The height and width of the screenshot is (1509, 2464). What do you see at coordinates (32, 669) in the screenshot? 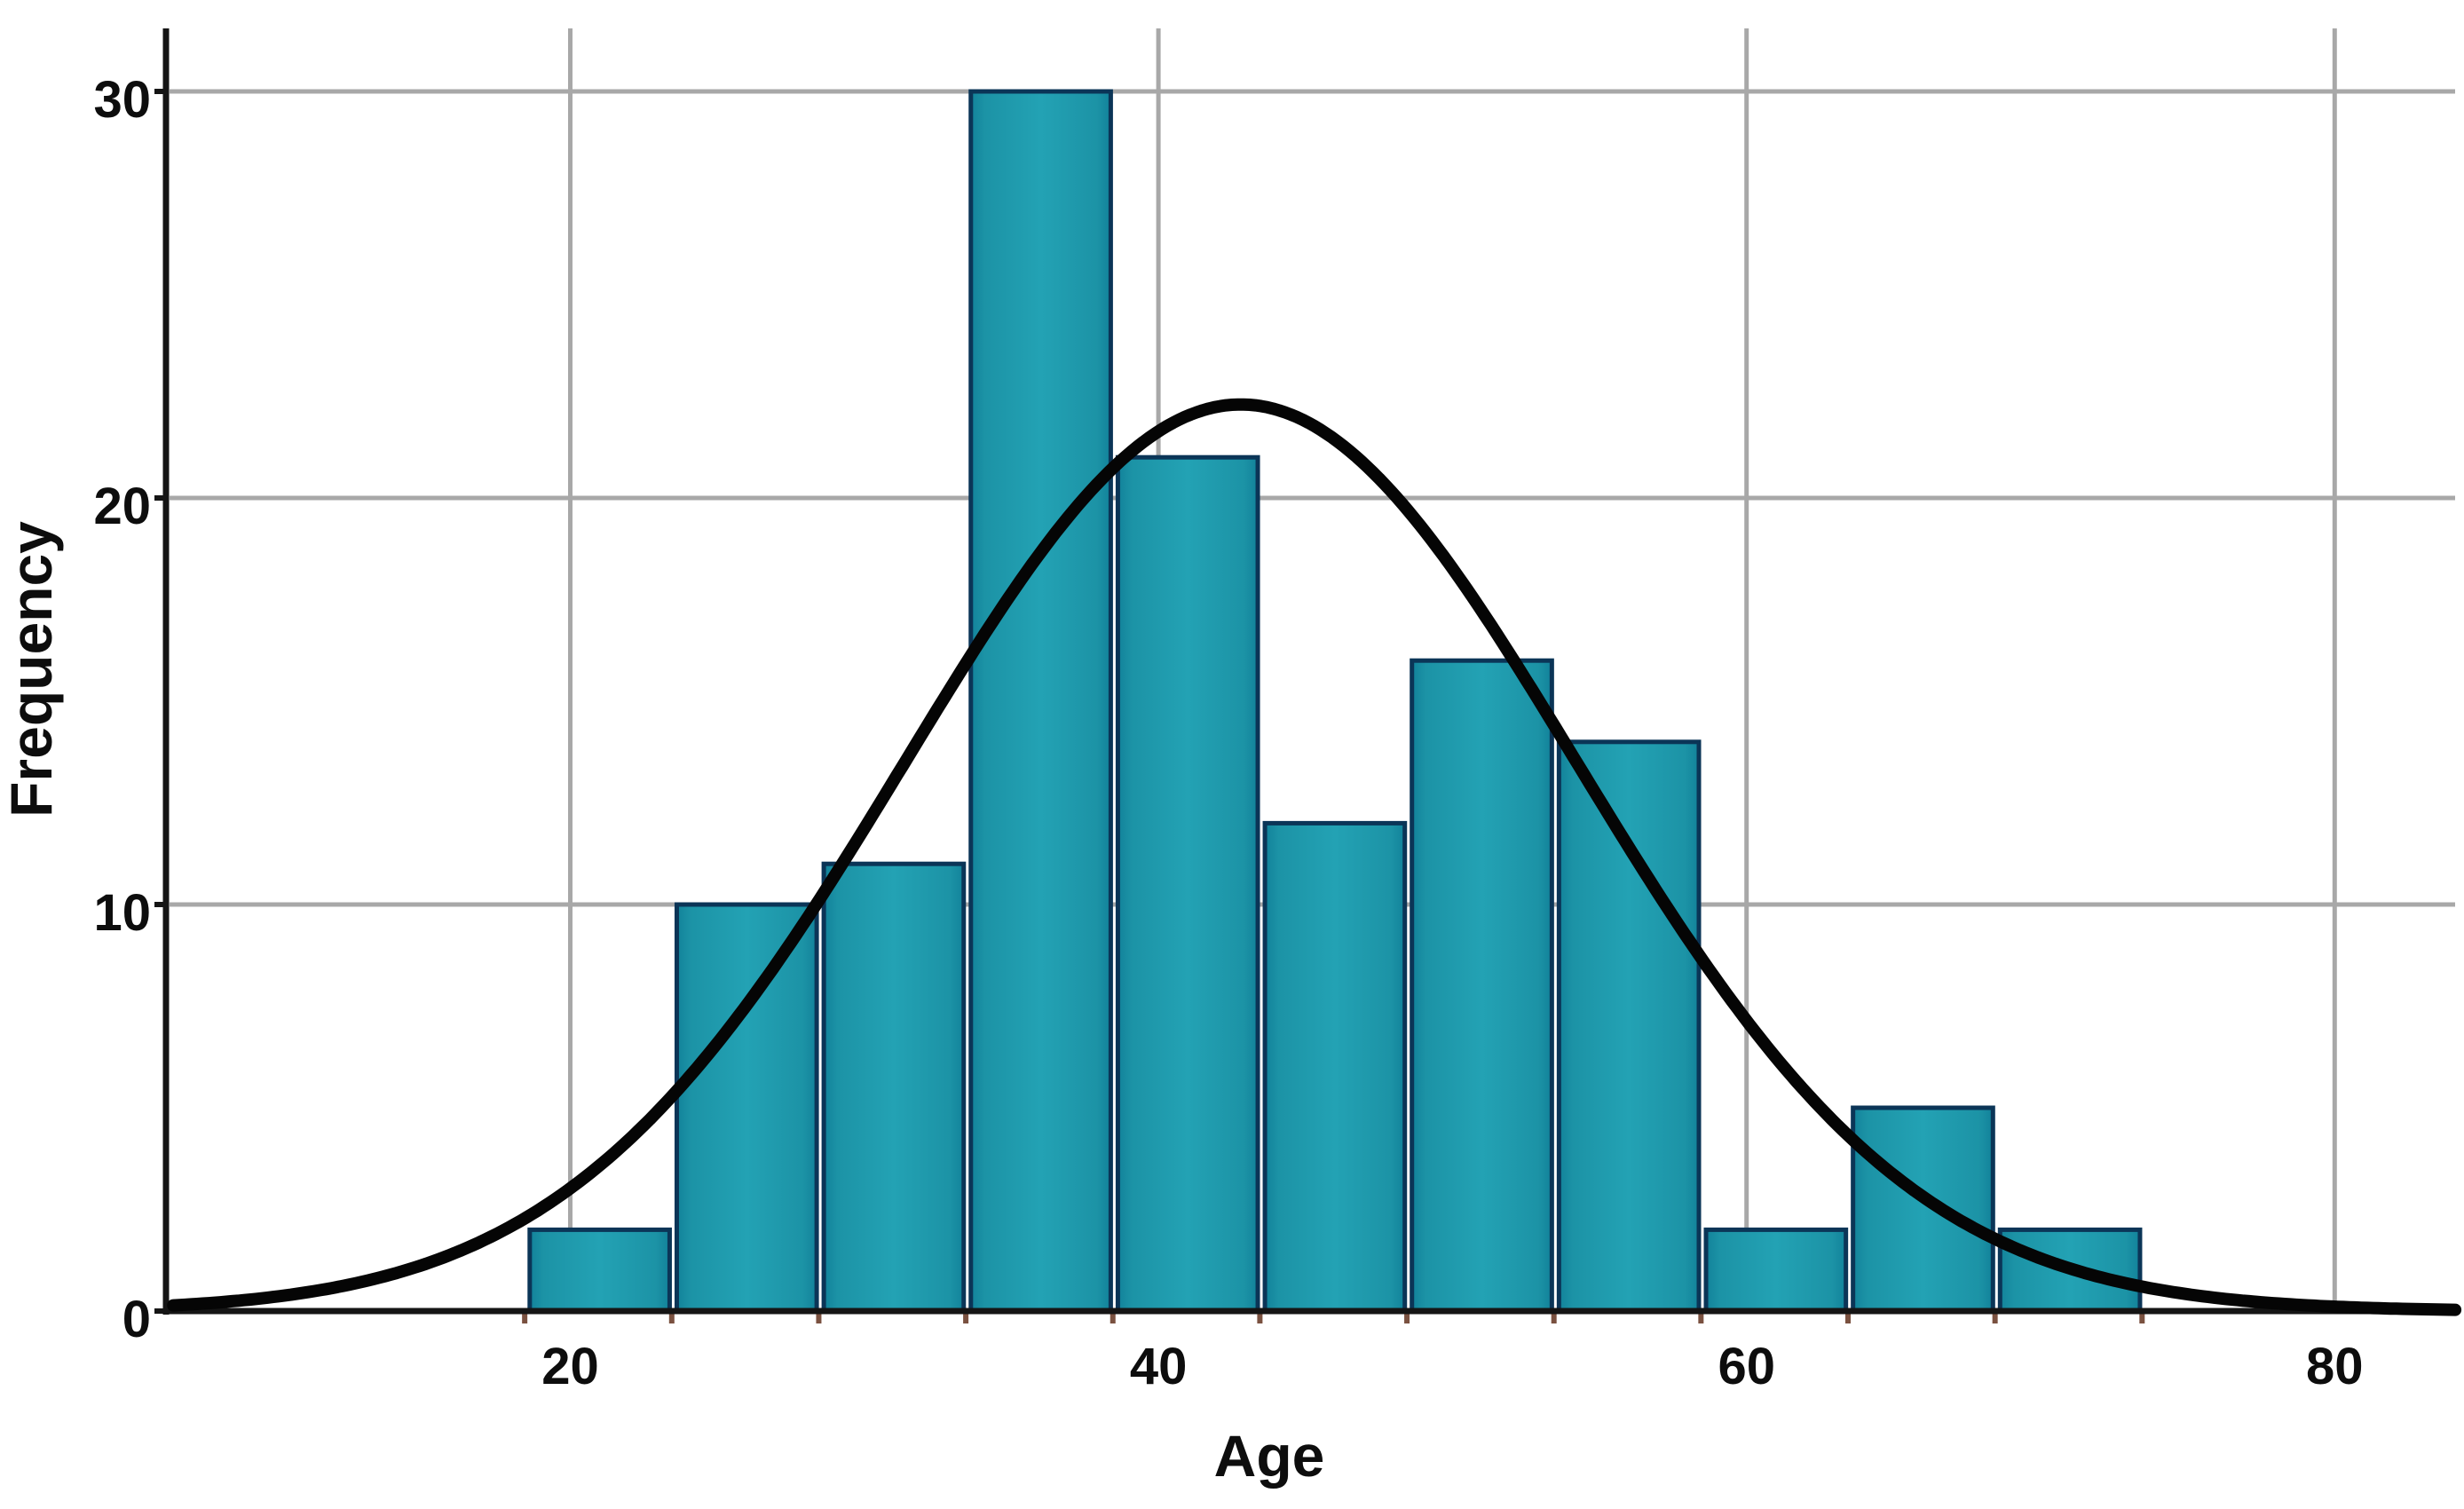
I see `y-axis-title: Frequency` at bounding box center [32, 669].